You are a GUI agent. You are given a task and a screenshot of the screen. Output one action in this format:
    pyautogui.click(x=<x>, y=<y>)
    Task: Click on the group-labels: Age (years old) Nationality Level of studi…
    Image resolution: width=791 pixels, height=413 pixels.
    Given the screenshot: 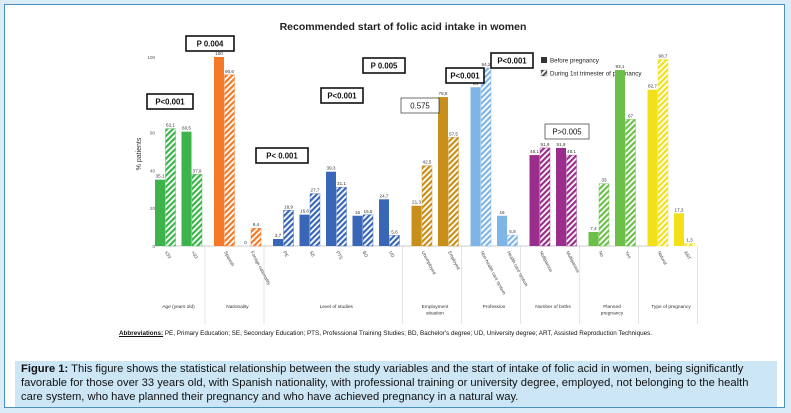 What is the action you would take?
    pyautogui.click(x=430, y=285)
    